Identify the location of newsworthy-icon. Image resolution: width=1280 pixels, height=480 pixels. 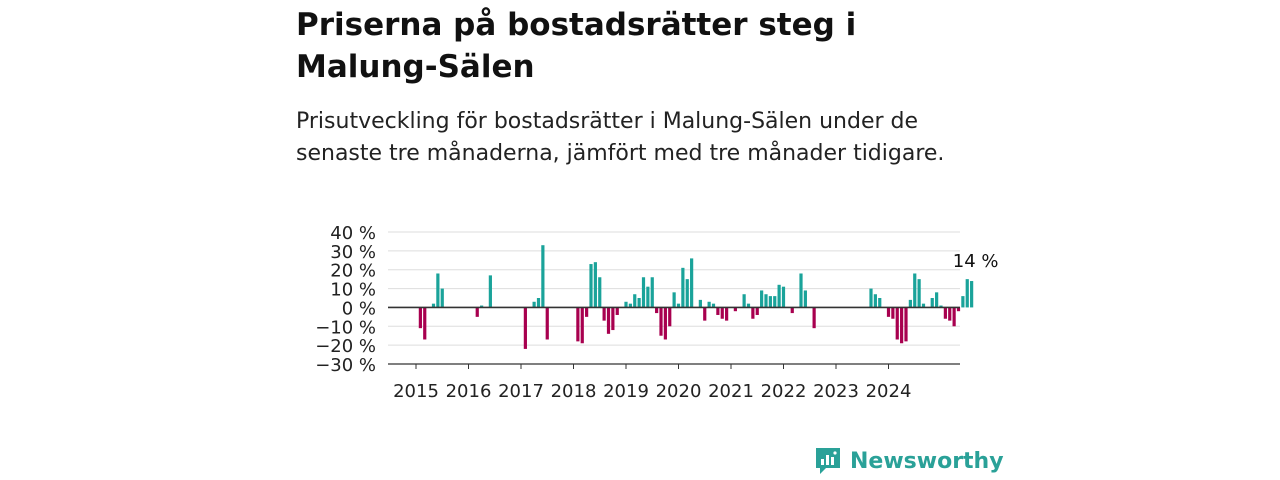
(828, 461).